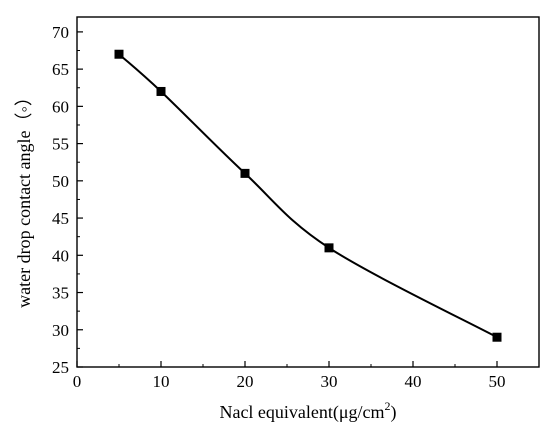 Image resolution: width=550 pixels, height=433 pixels. I want to click on y-tick-label-0: 25, so click(60, 367).